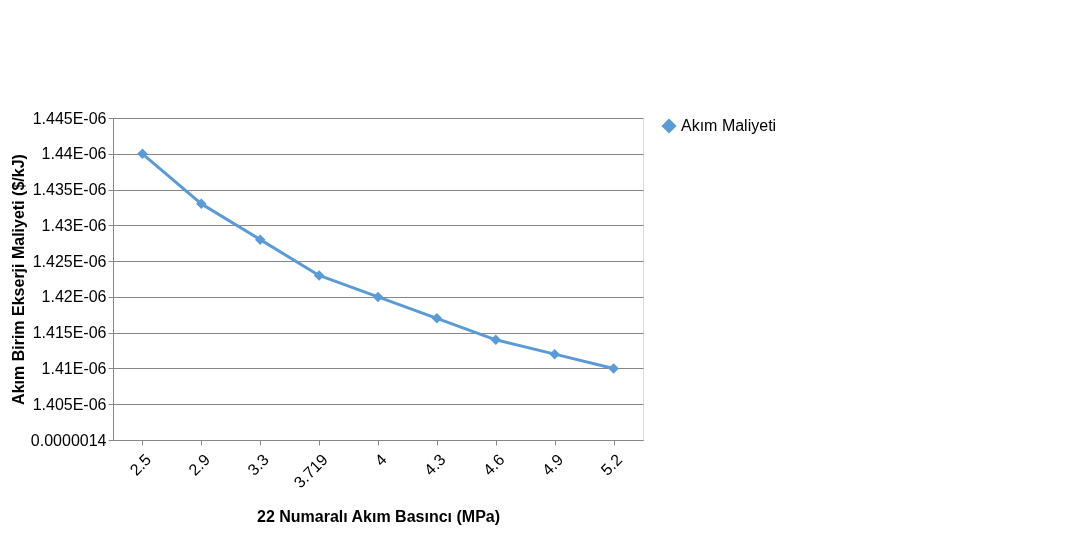 This screenshot has height=559, width=1069. What do you see at coordinates (493, 464) in the screenshot?
I see `x-tick-label: 4.6` at bounding box center [493, 464].